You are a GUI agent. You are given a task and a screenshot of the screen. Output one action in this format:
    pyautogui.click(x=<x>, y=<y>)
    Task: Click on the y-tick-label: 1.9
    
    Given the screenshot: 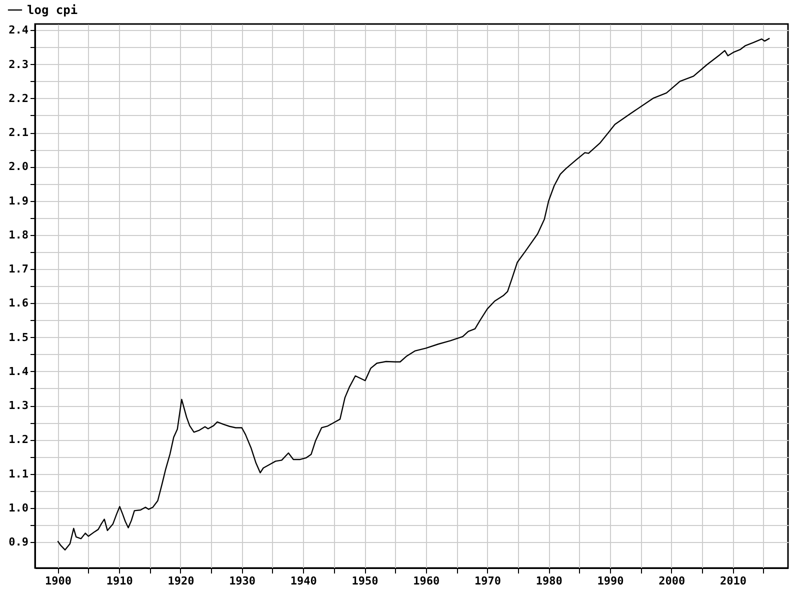 What is the action you would take?
    pyautogui.click(x=18, y=201)
    